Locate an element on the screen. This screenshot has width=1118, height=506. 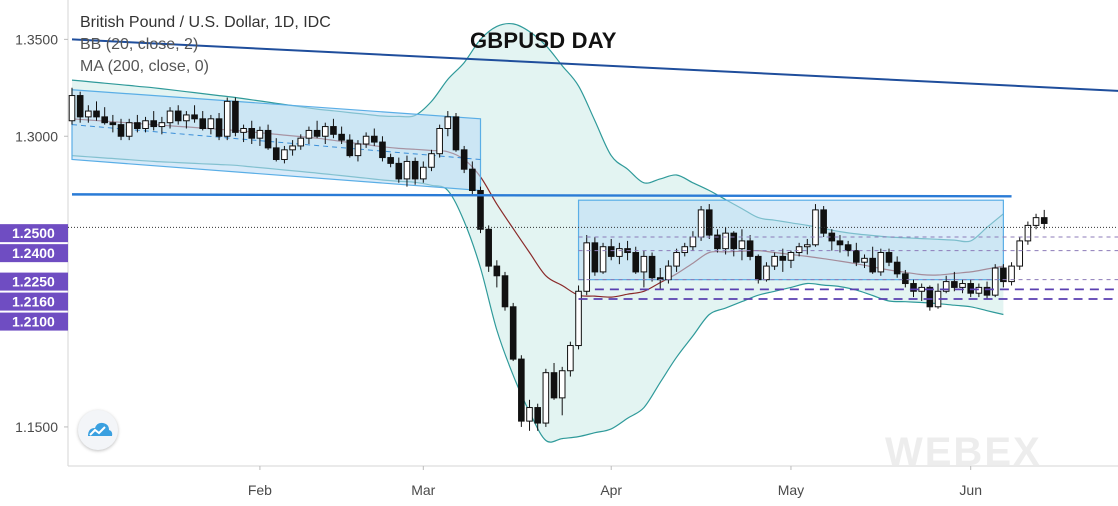
price-badge is located at coordinates (34, 253).